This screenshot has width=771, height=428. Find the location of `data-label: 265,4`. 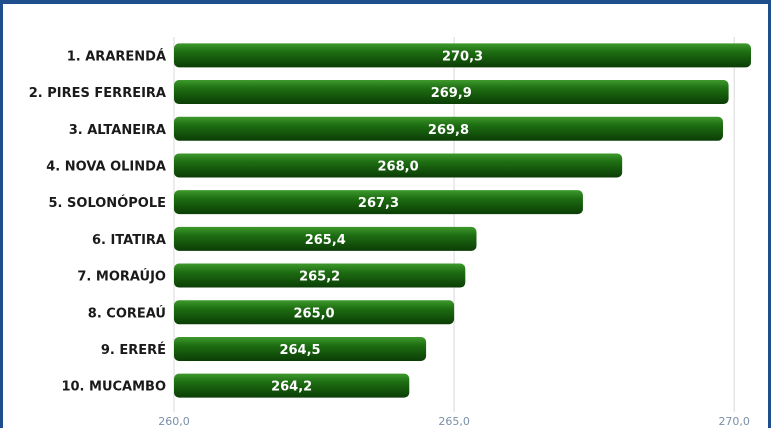

data-label: 265,4 is located at coordinates (325, 240).